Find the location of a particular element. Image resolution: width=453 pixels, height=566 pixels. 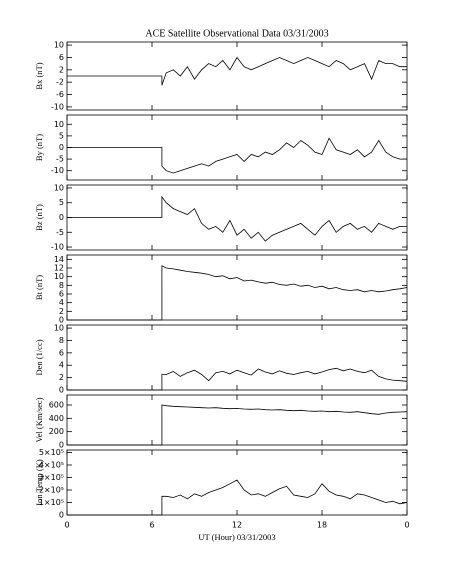

y-axis-label: Vel (Km/sec) is located at coordinates (39, 419).